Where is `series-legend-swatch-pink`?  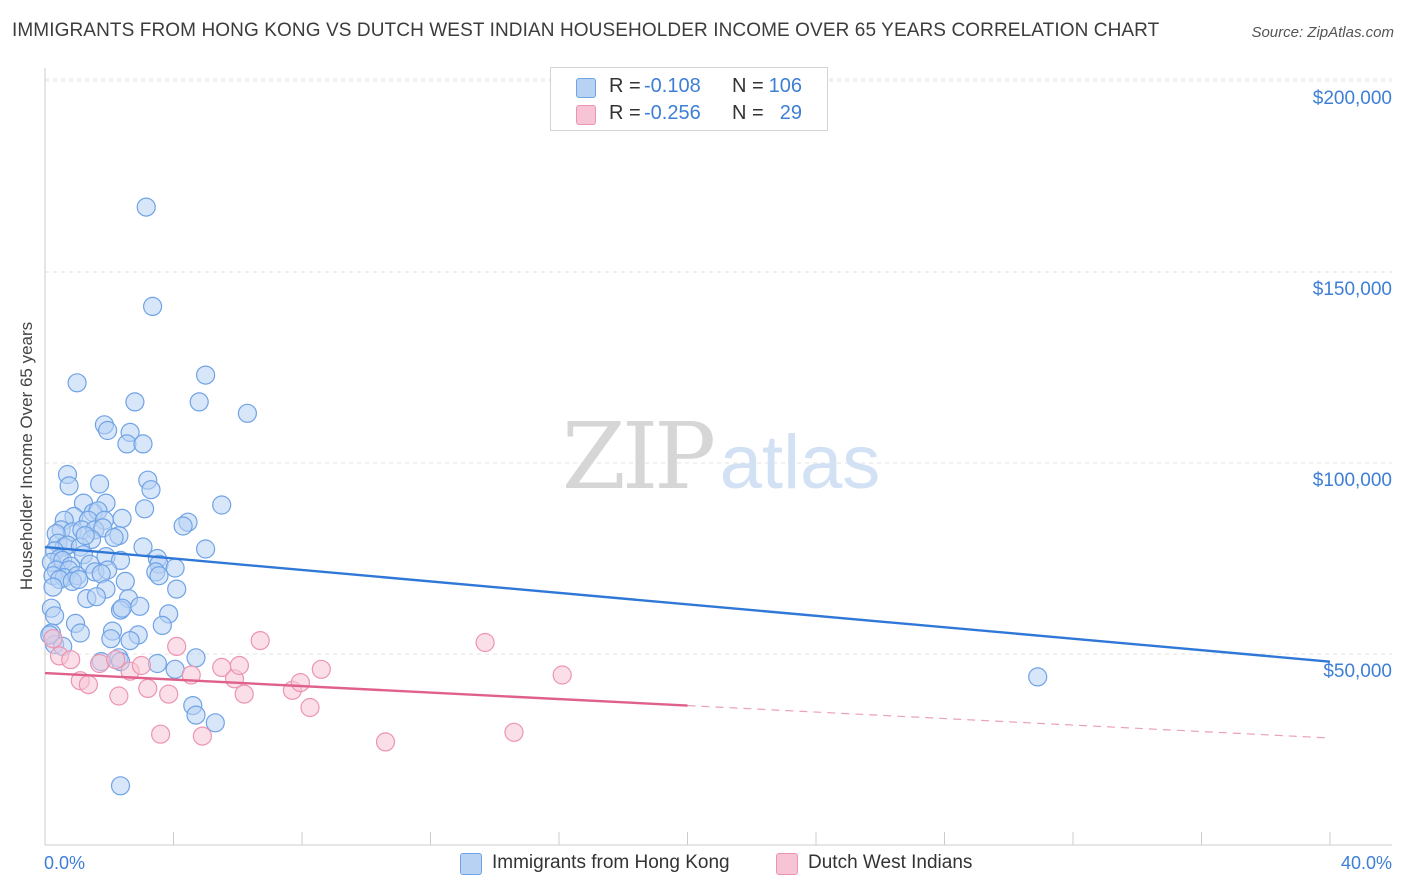 series-legend-swatch-pink is located at coordinates (787, 864).